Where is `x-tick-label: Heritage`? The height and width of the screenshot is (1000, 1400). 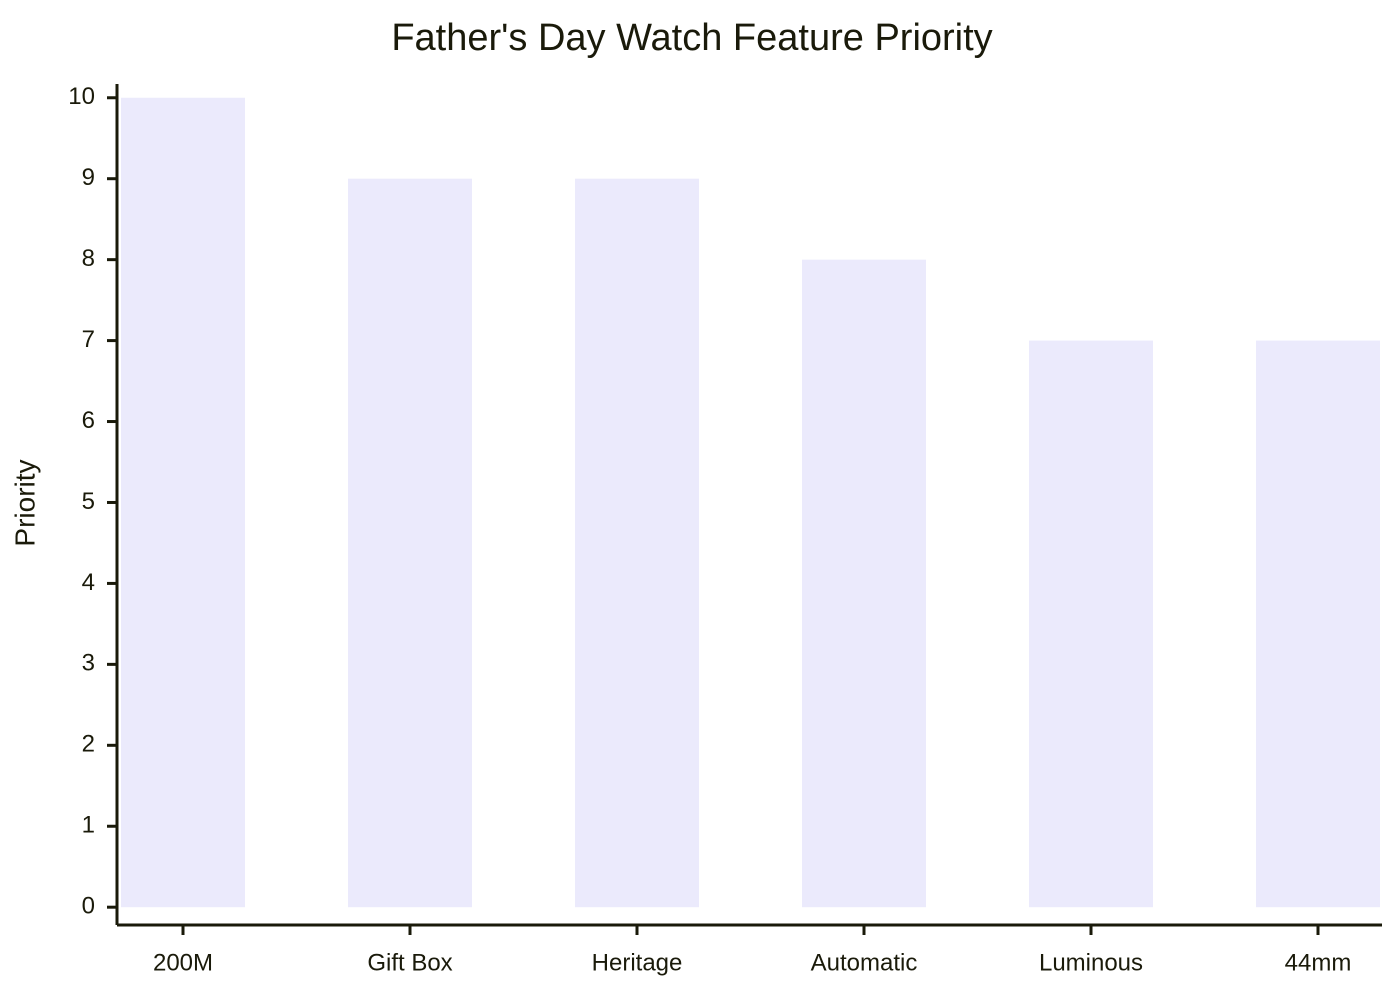
x-tick-label: Heritage is located at coordinates (637, 962).